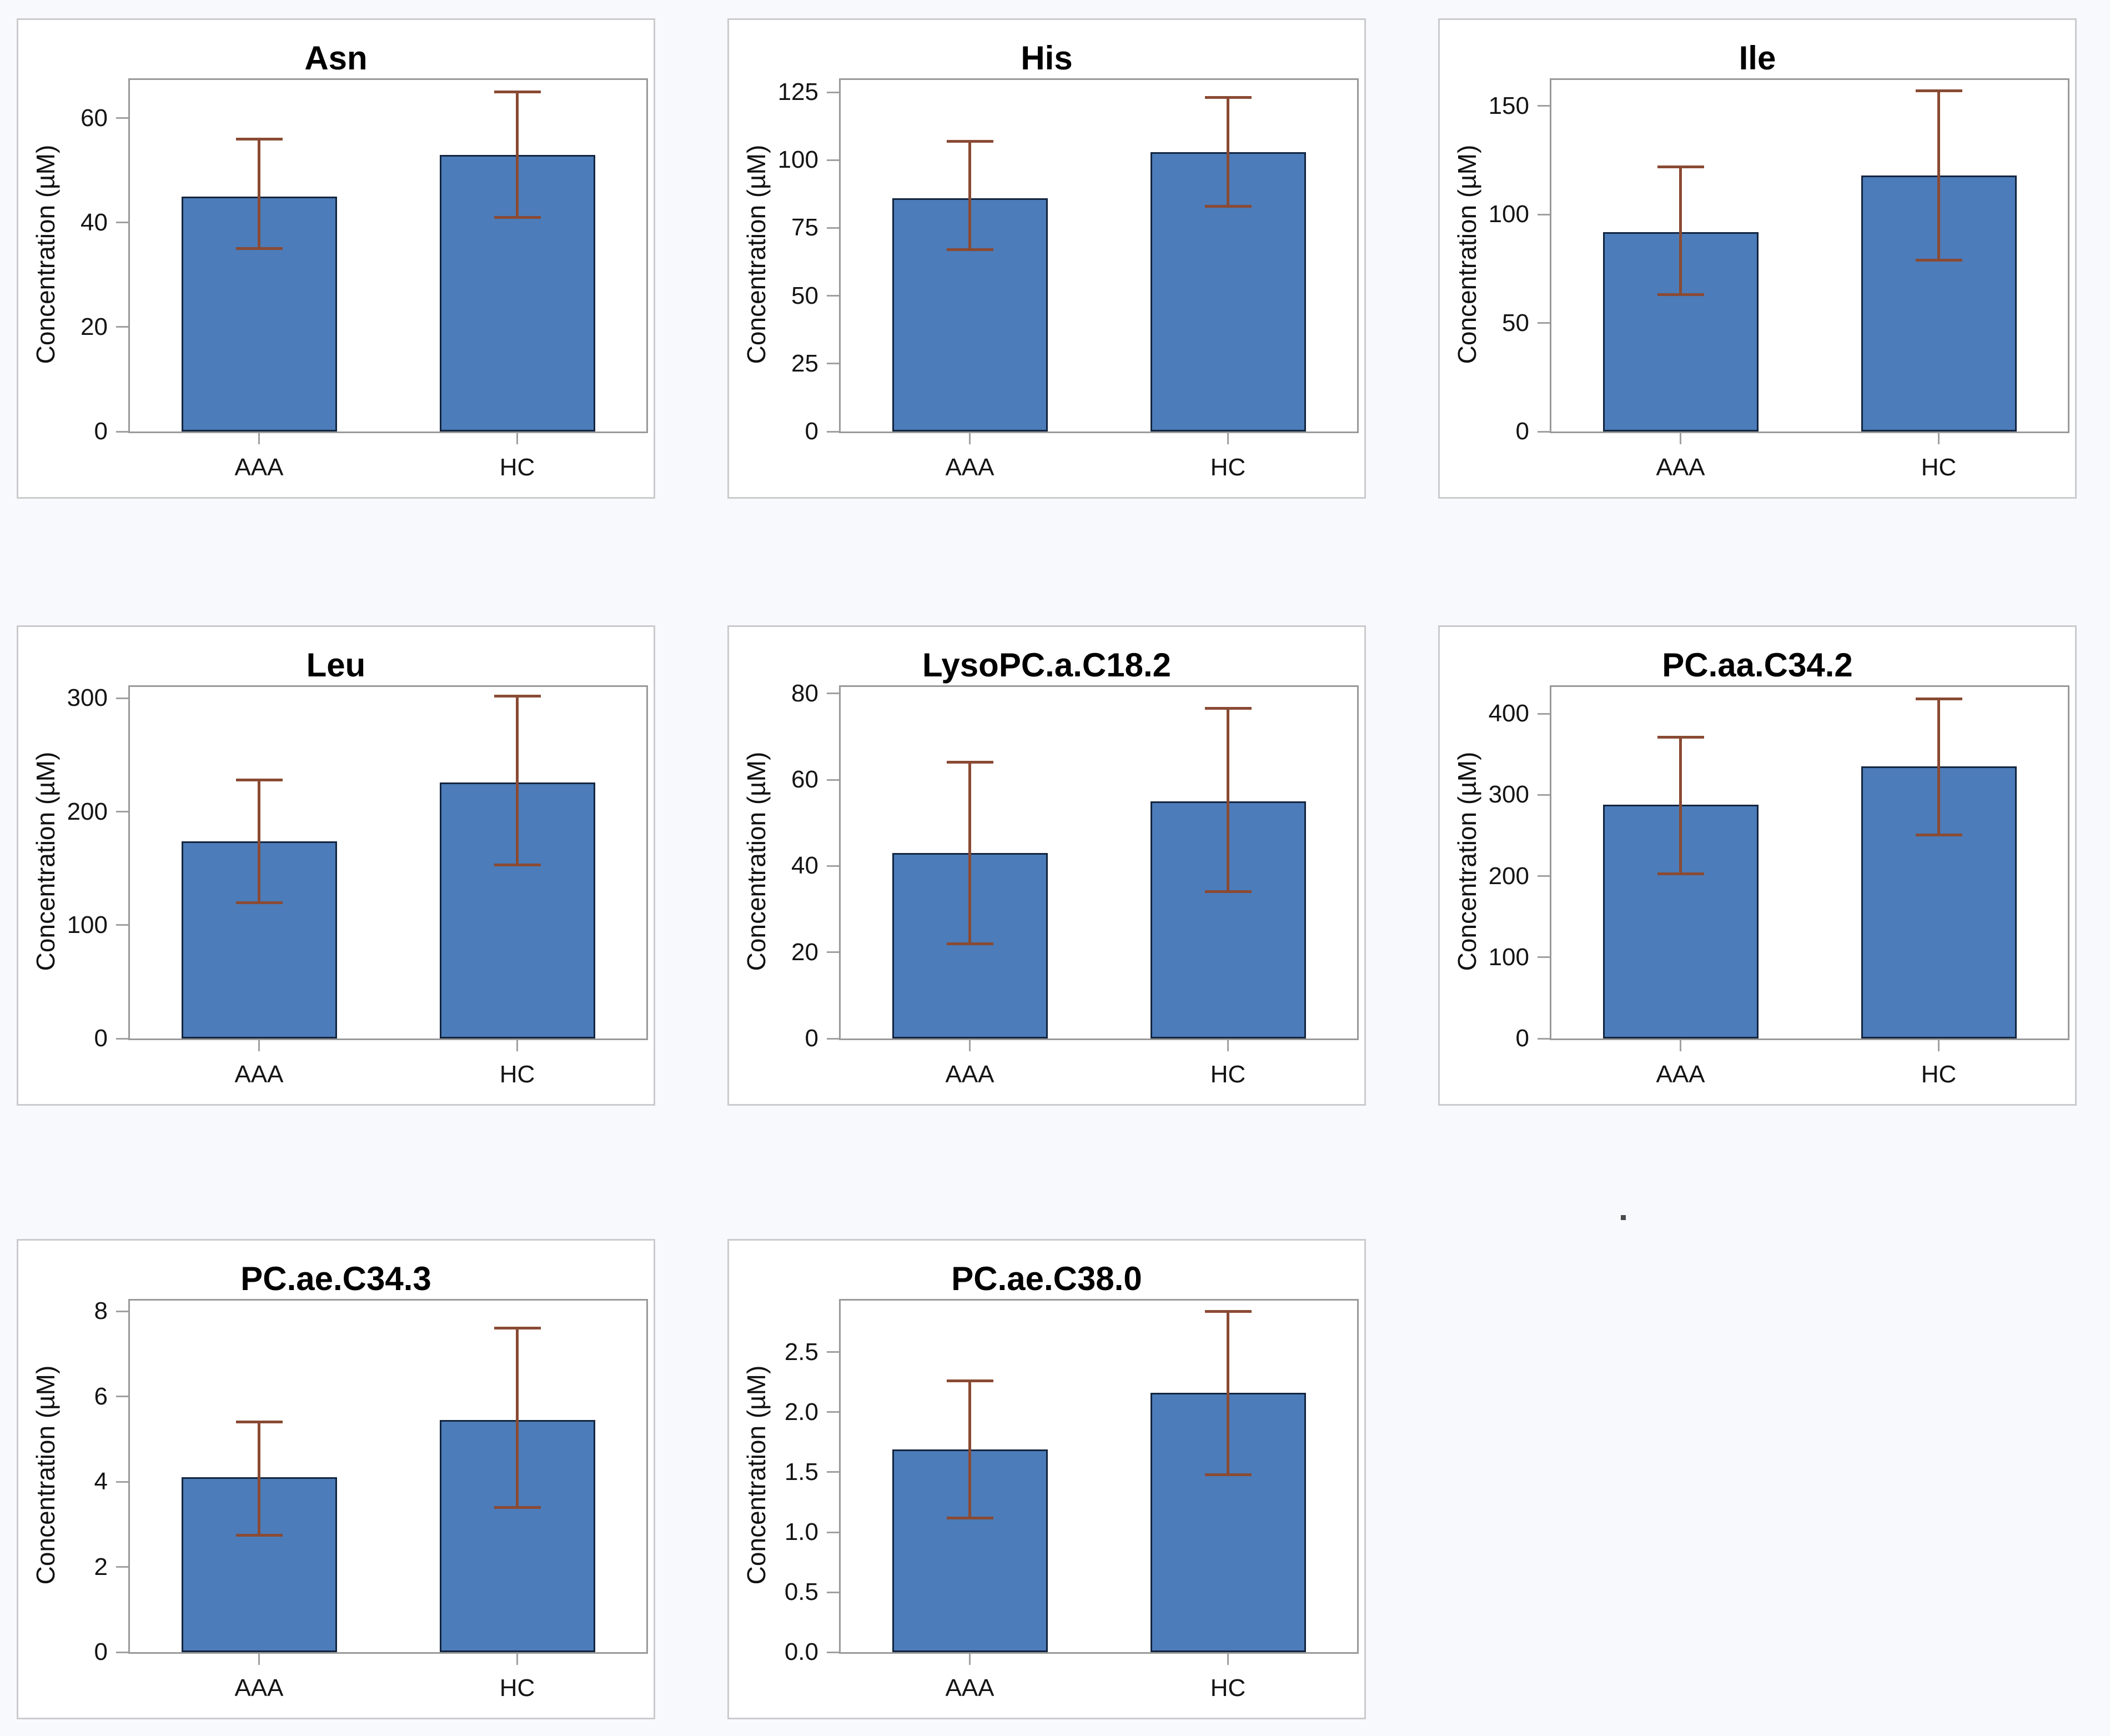  What do you see at coordinates (1623, 1217) in the screenshot?
I see `stray-dot-artifact` at bounding box center [1623, 1217].